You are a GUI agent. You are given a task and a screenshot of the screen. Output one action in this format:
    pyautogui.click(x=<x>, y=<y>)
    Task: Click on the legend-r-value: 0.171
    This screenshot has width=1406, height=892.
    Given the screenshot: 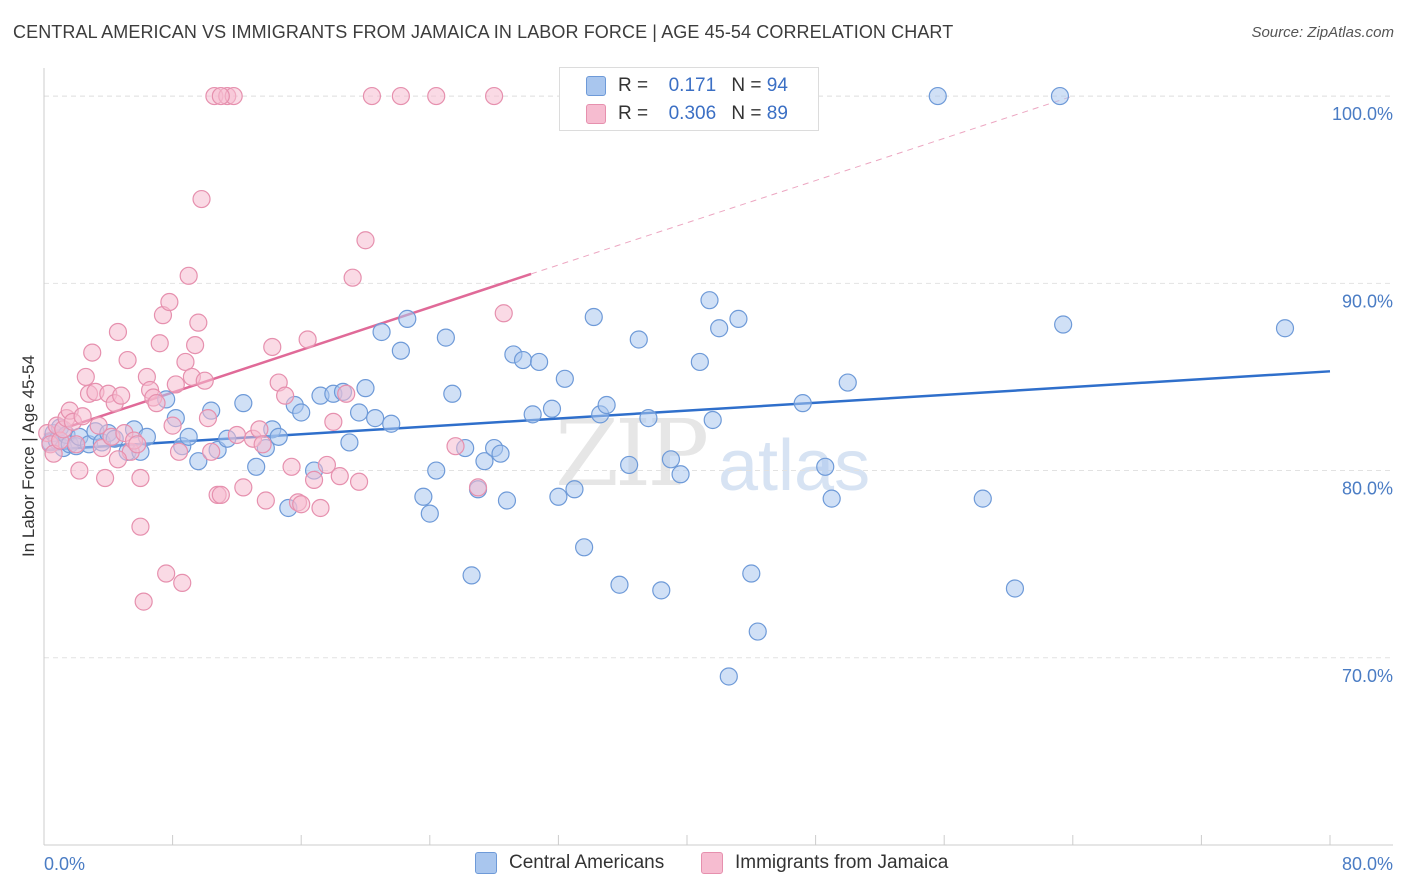 What is the action you would take?
    pyautogui.click(x=692, y=85)
    